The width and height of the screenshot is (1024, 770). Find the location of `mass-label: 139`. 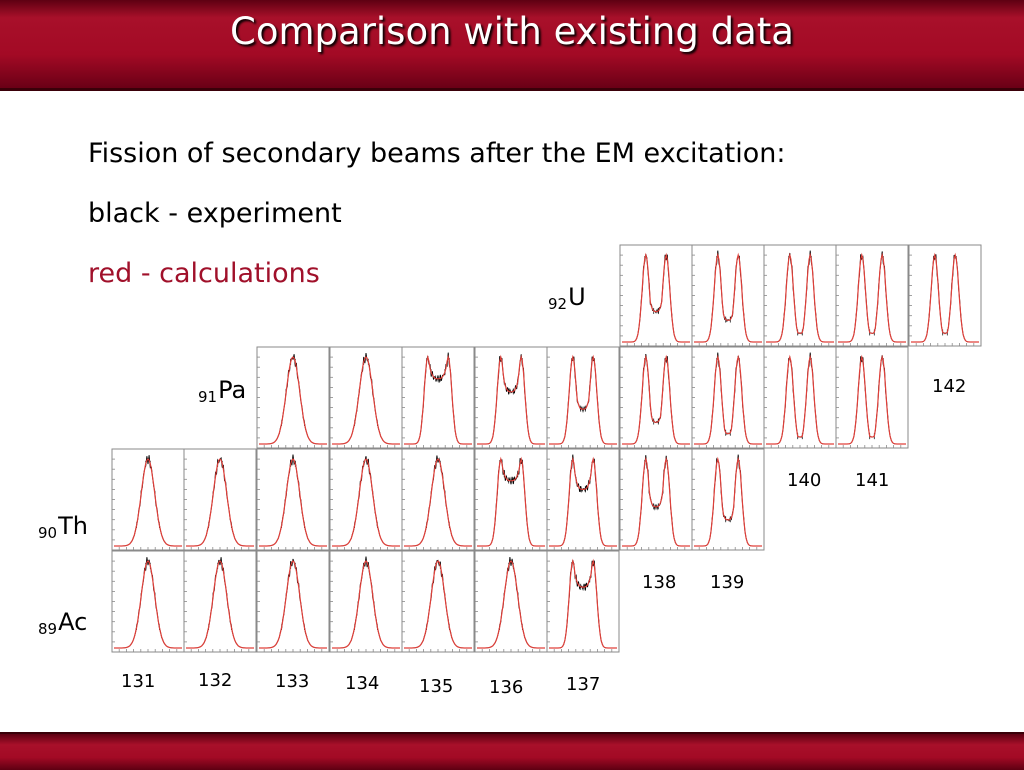

mass-label: 139 is located at coordinates (727, 582).